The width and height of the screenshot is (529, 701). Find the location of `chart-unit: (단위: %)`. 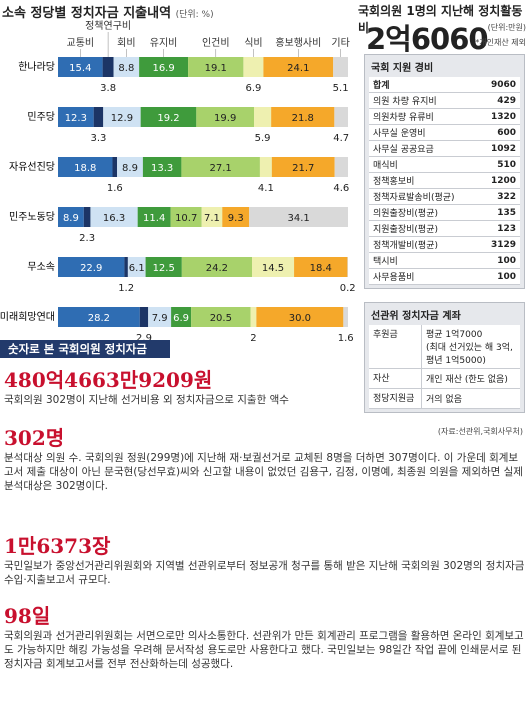

chart-unit: (단위: %) is located at coordinates (194, 15).